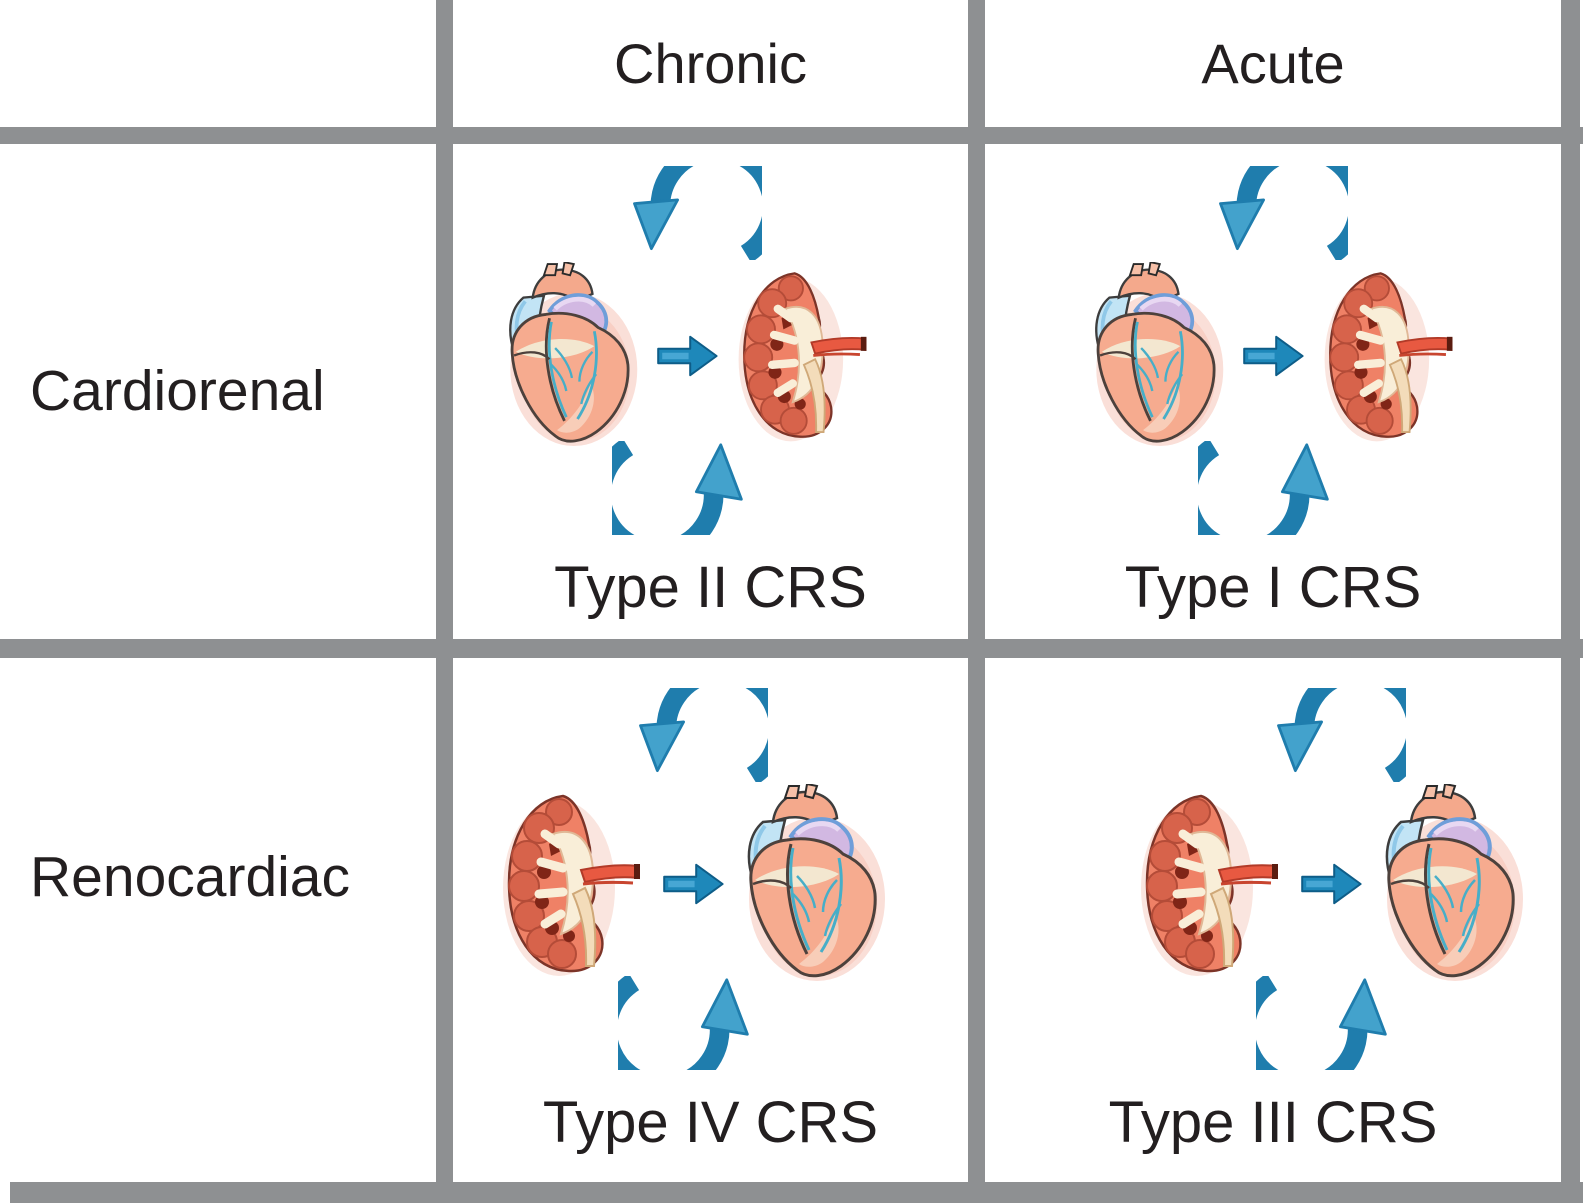  Describe the element at coordinates (710, 587) in the screenshot. I see `cell-label-type-ii-crs: Type II CRS` at that location.